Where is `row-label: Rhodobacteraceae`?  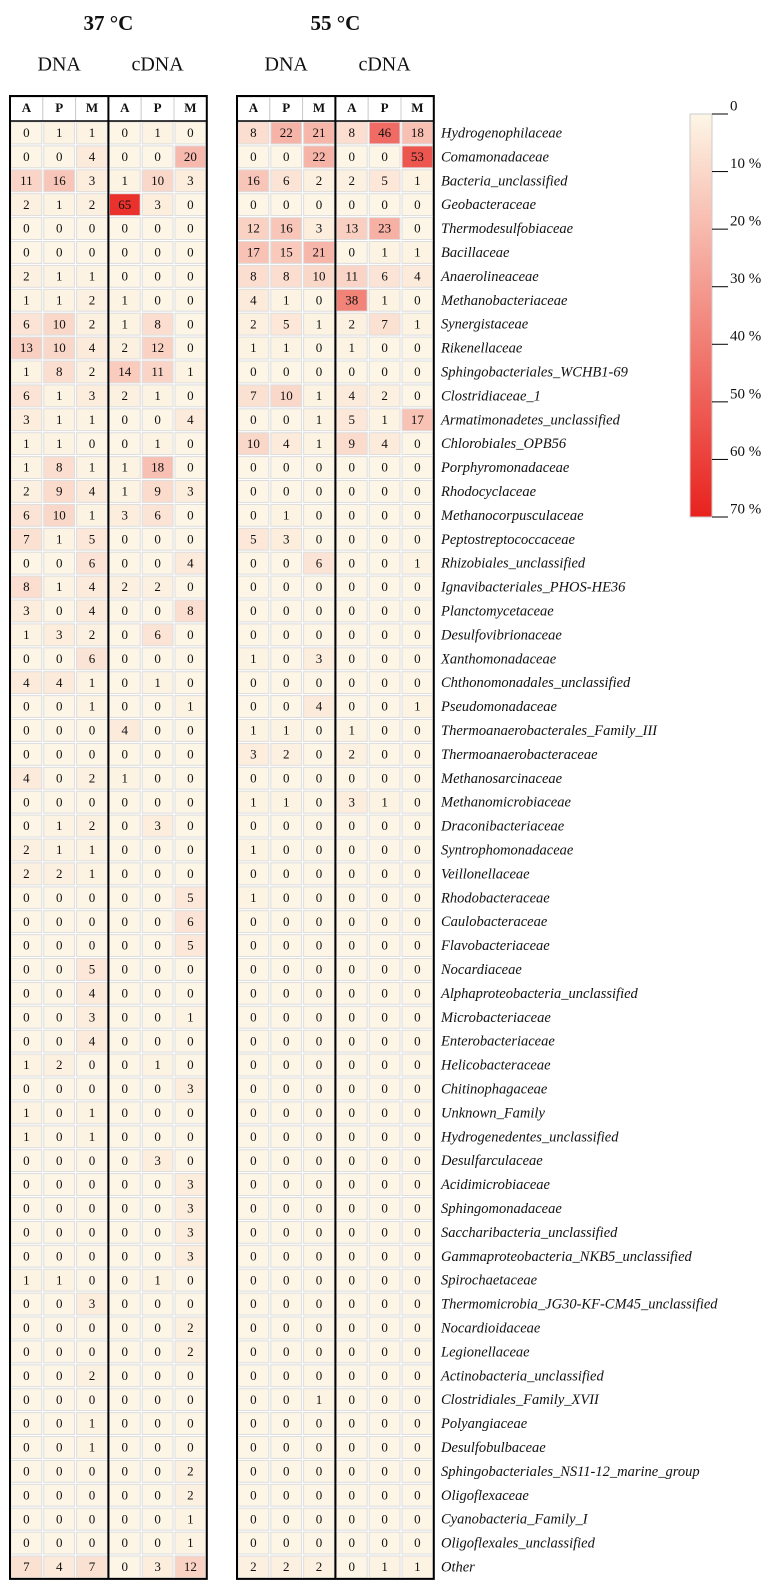 row-label: Rhodobacteraceae is located at coordinates (495, 898).